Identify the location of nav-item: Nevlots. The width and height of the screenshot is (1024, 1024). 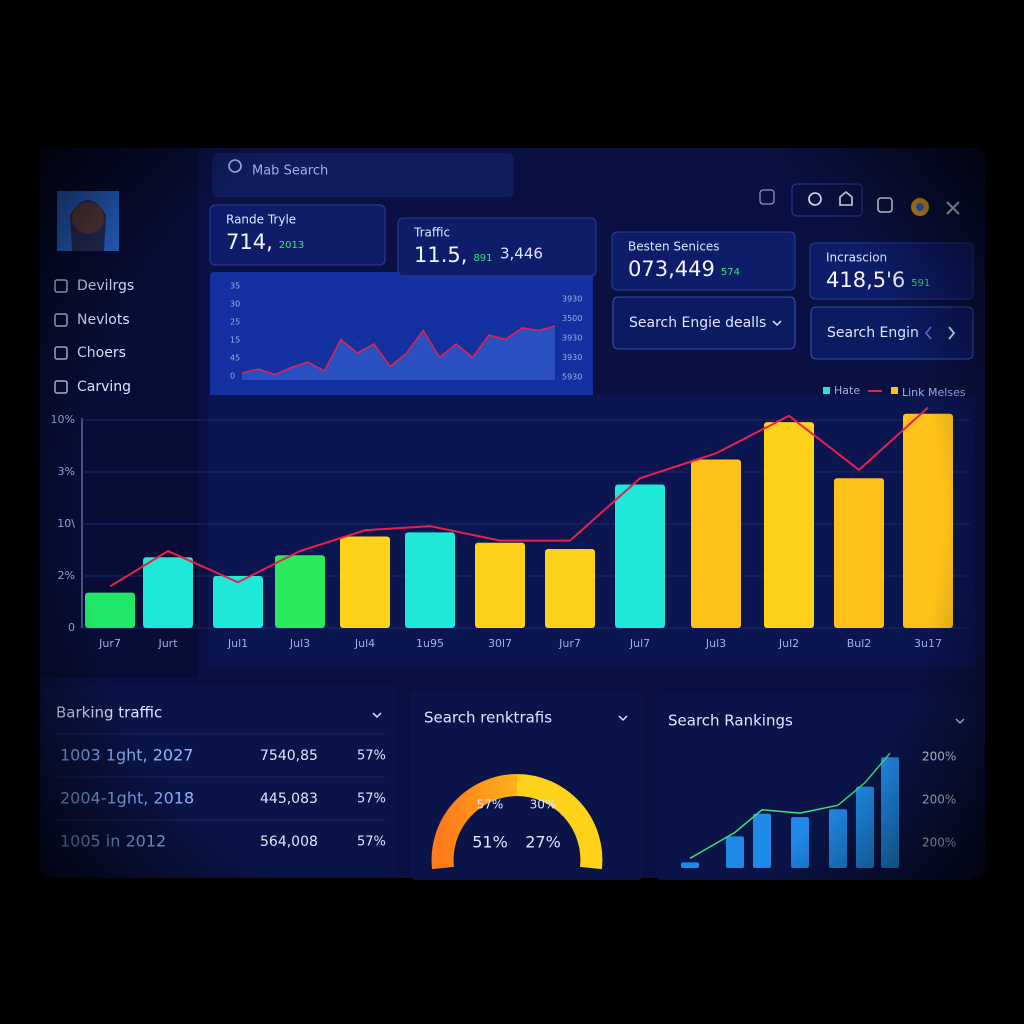
(103, 320).